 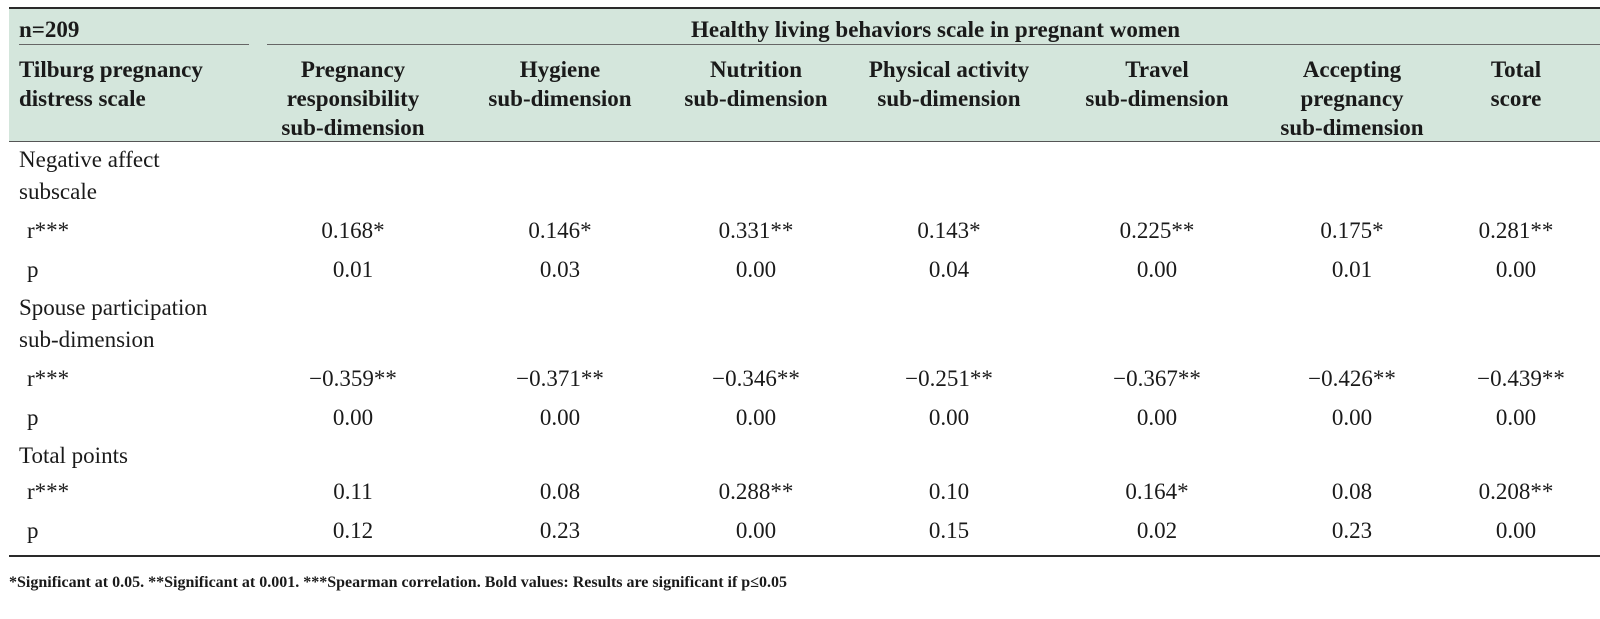 I want to click on table-cell: −0.439**, so click(x=1521, y=378).